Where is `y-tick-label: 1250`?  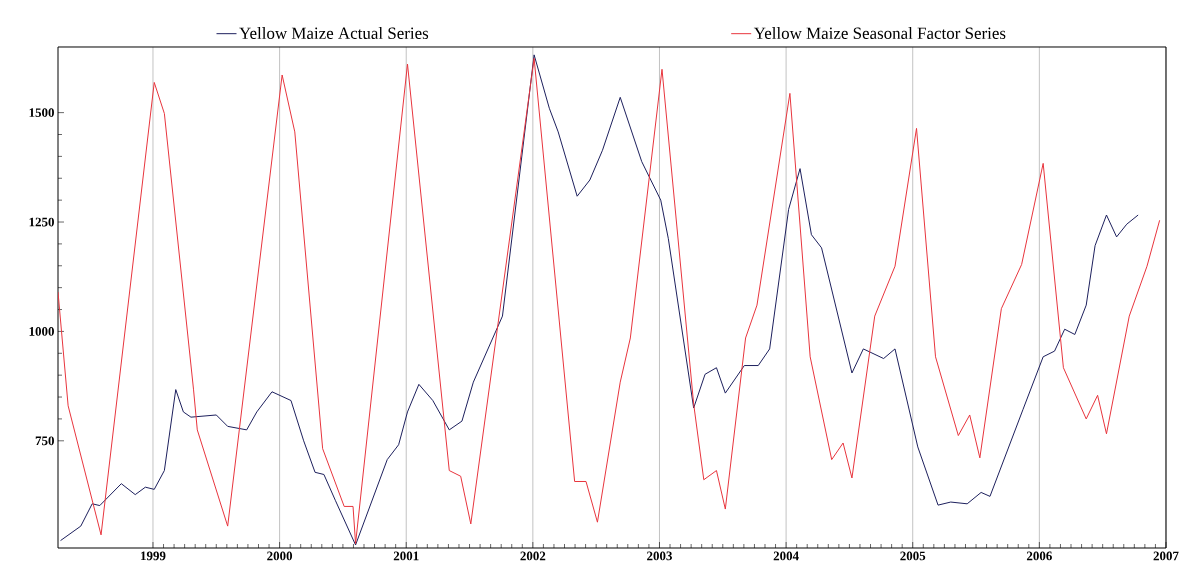
y-tick-label: 1250 is located at coordinates (41, 222).